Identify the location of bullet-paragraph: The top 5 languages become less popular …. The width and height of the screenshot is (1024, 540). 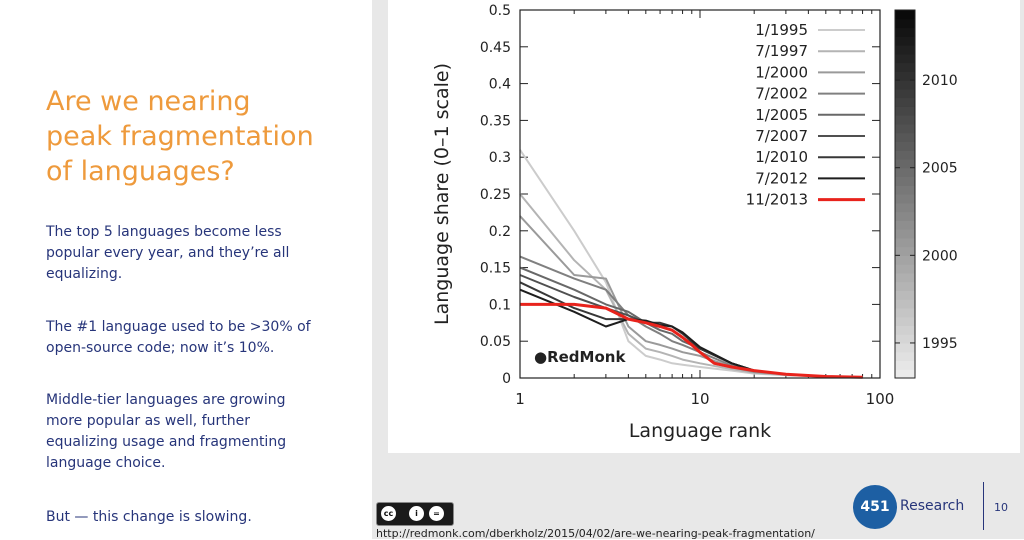
(196, 253).